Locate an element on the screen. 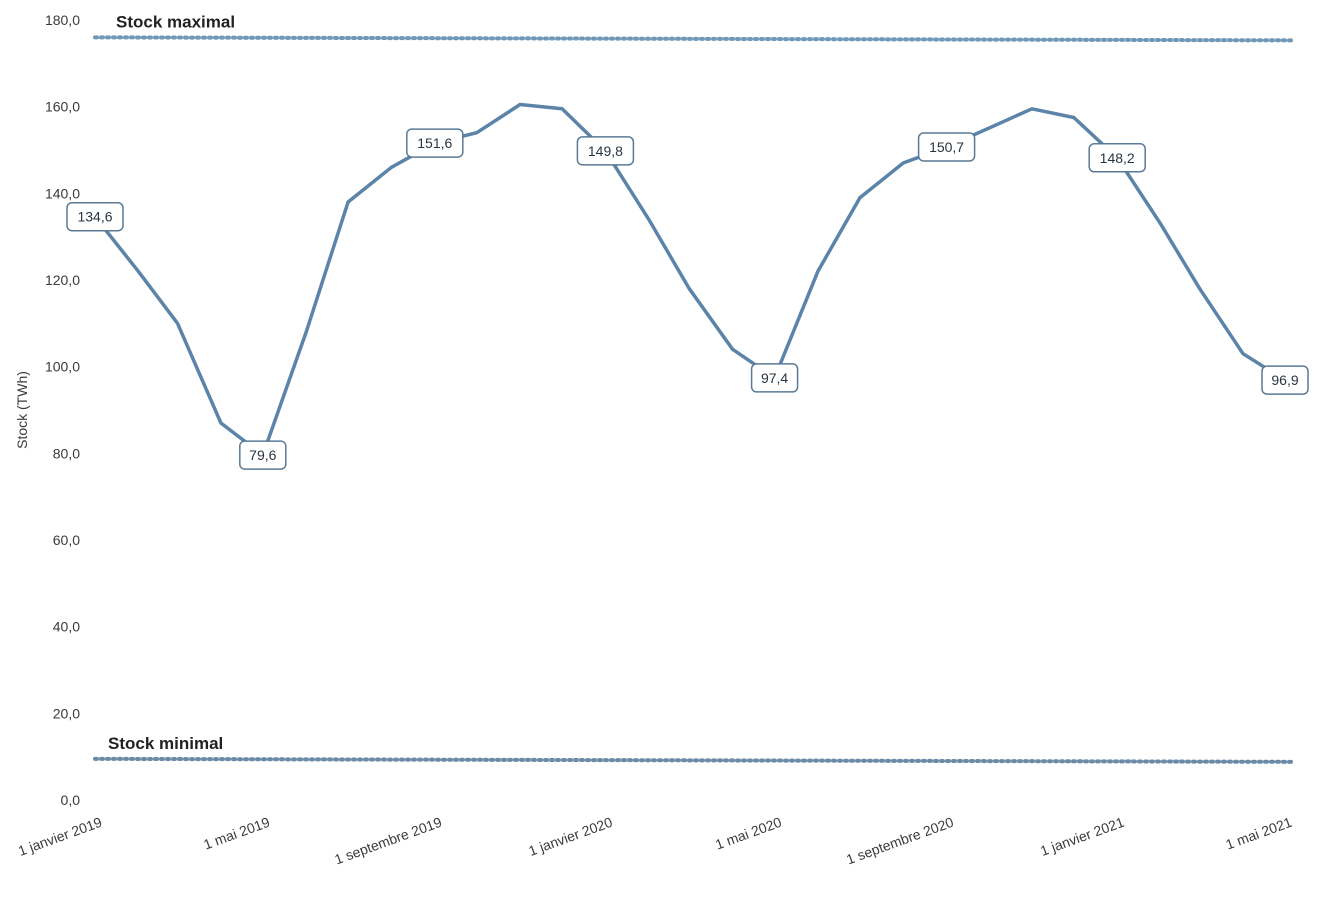  y-tick-label: 20,0 is located at coordinates (66, 713).